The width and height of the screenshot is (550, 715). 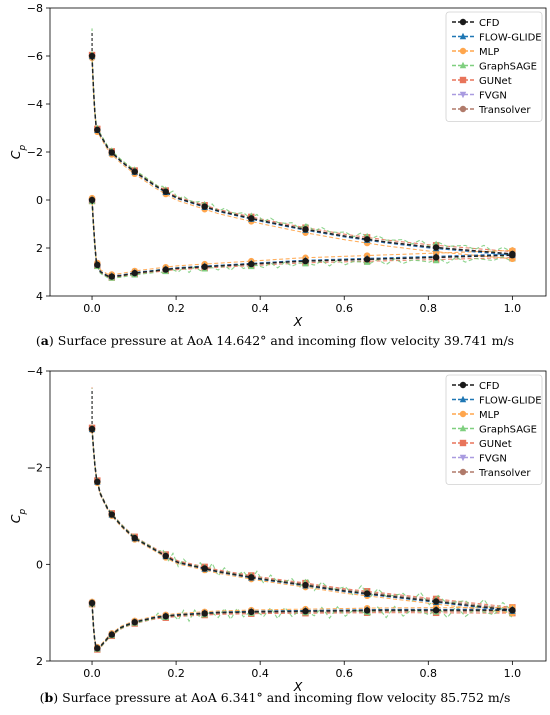 What do you see at coordinates (35, 56) in the screenshot?
I see `y-tick-label: −6` at bounding box center [35, 56].